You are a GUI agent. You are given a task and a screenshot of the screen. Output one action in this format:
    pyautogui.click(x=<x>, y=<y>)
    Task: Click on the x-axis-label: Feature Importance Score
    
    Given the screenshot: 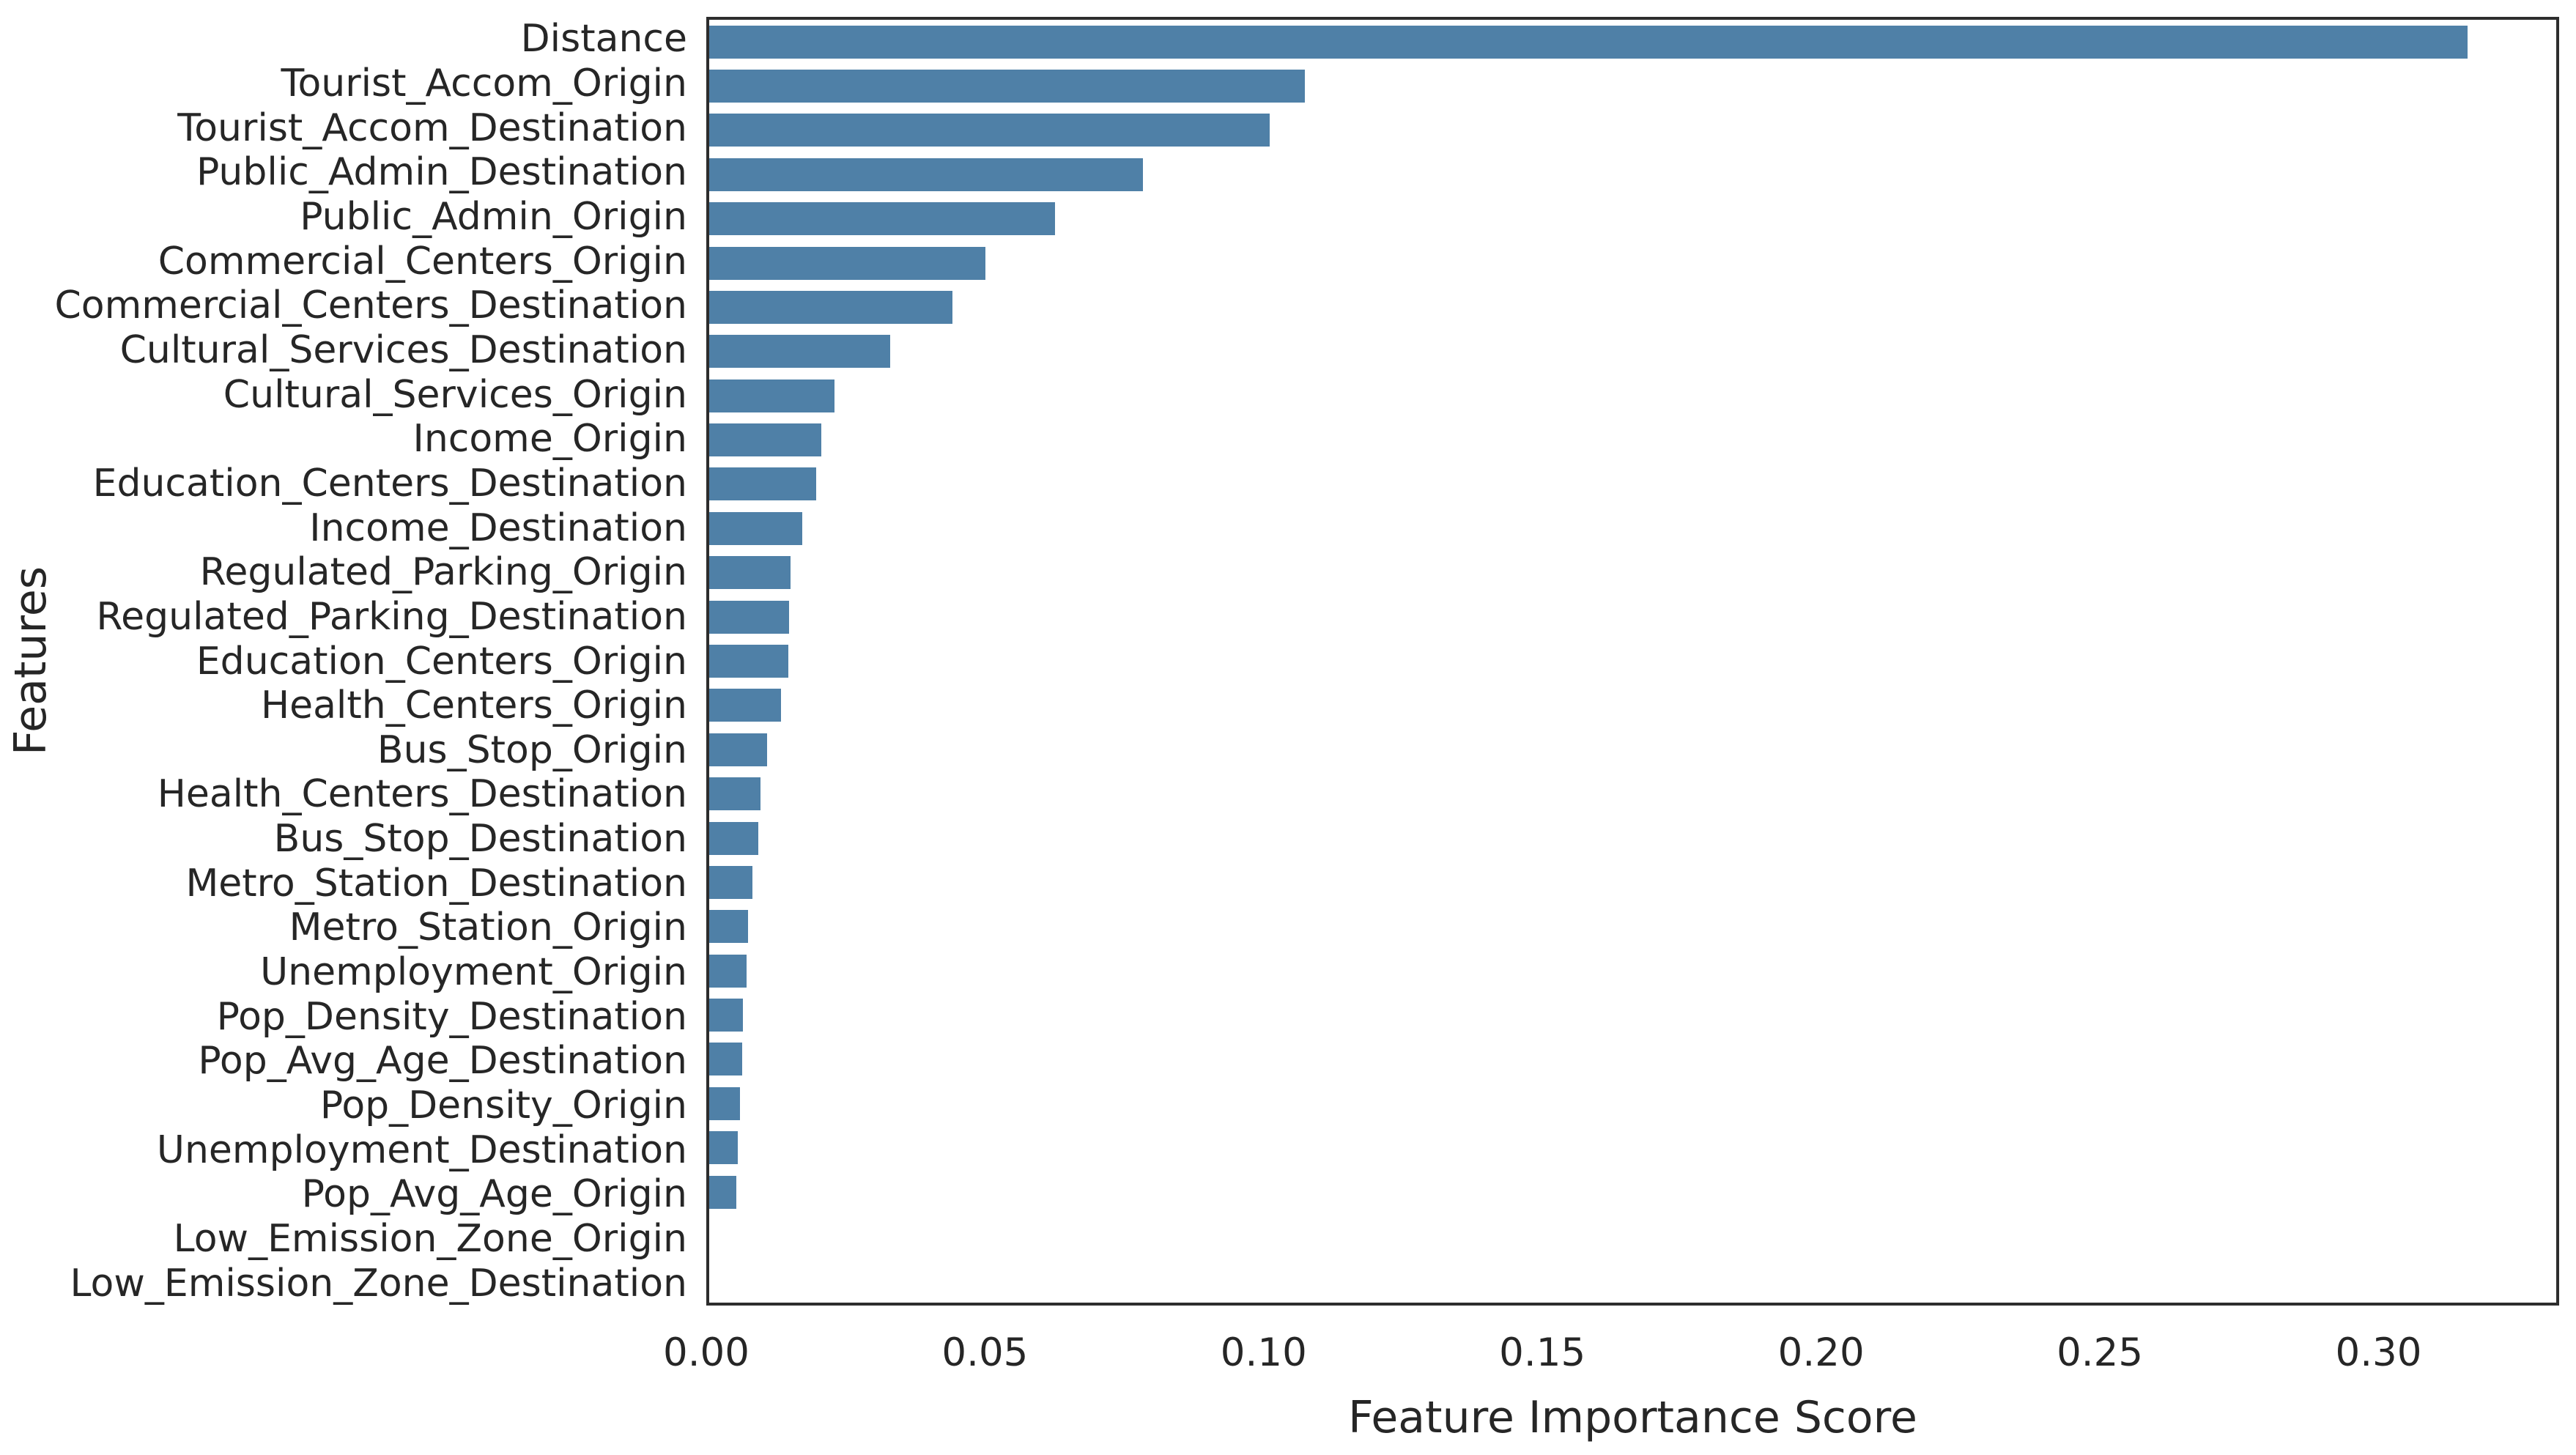 What is the action you would take?
    pyautogui.click(x=1632, y=1417)
    